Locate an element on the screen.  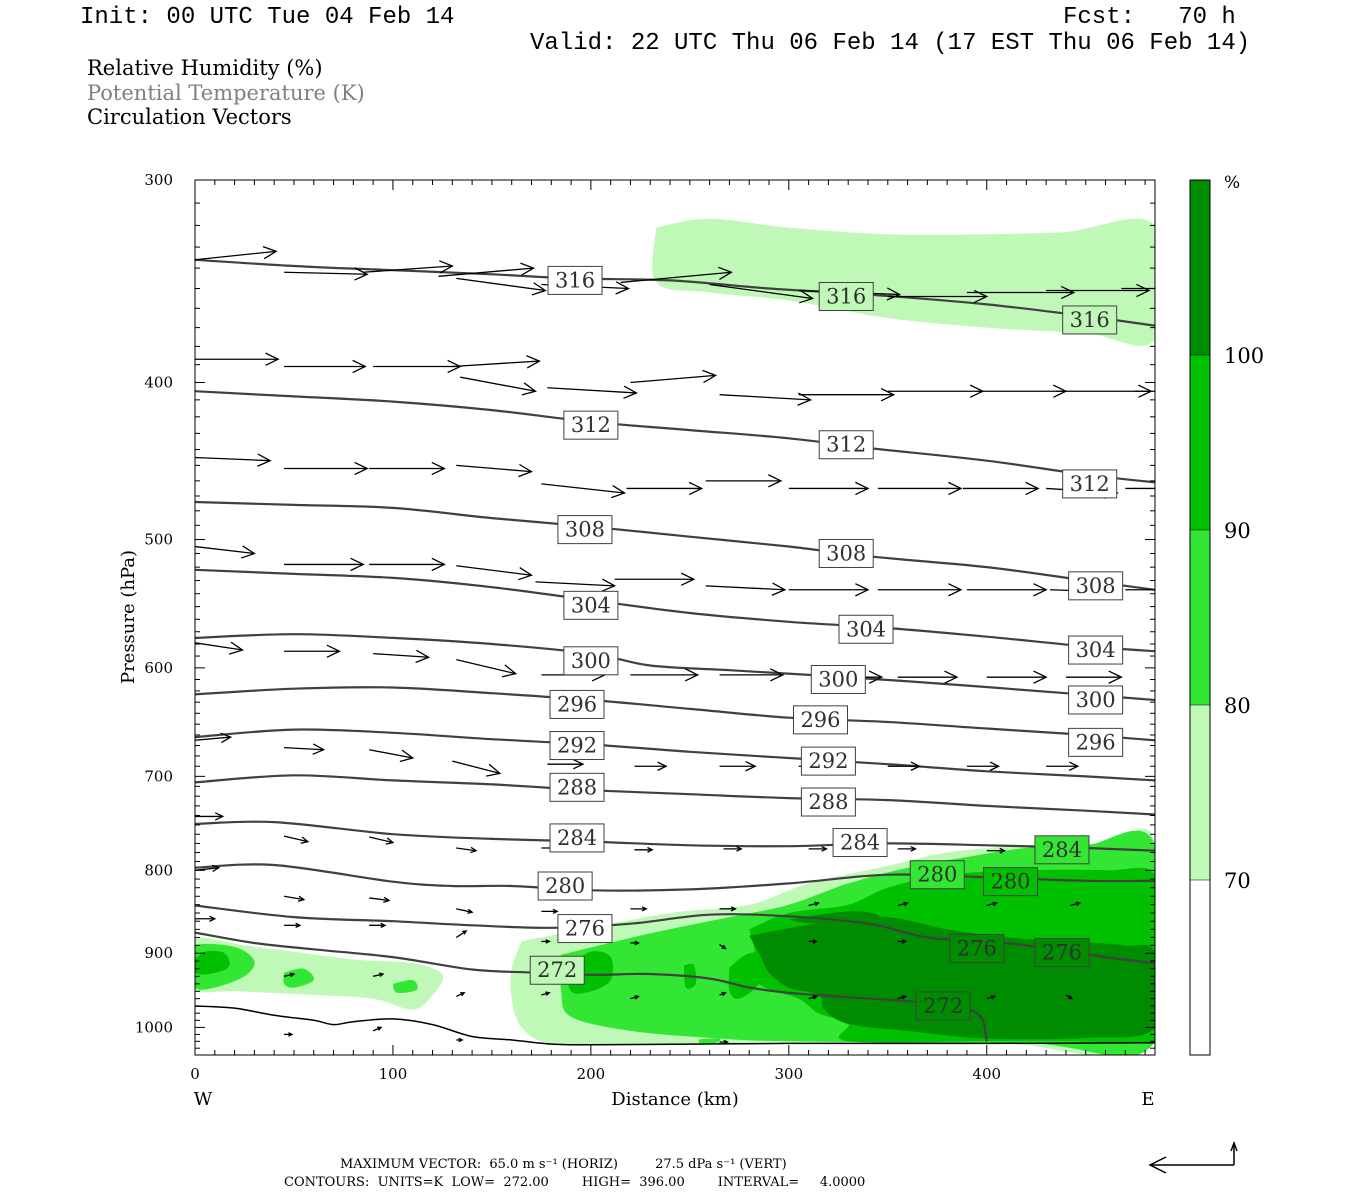
x-tick-label: 100 is located at coordinates (393, 1074).